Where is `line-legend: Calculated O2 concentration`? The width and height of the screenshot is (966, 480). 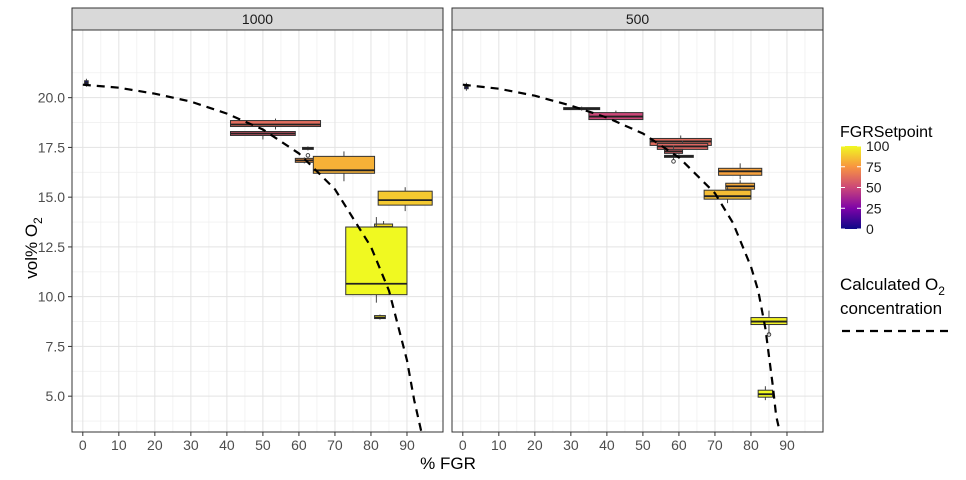 line-legend: Calculated O2 concentration is located at coordinates (894, 304).